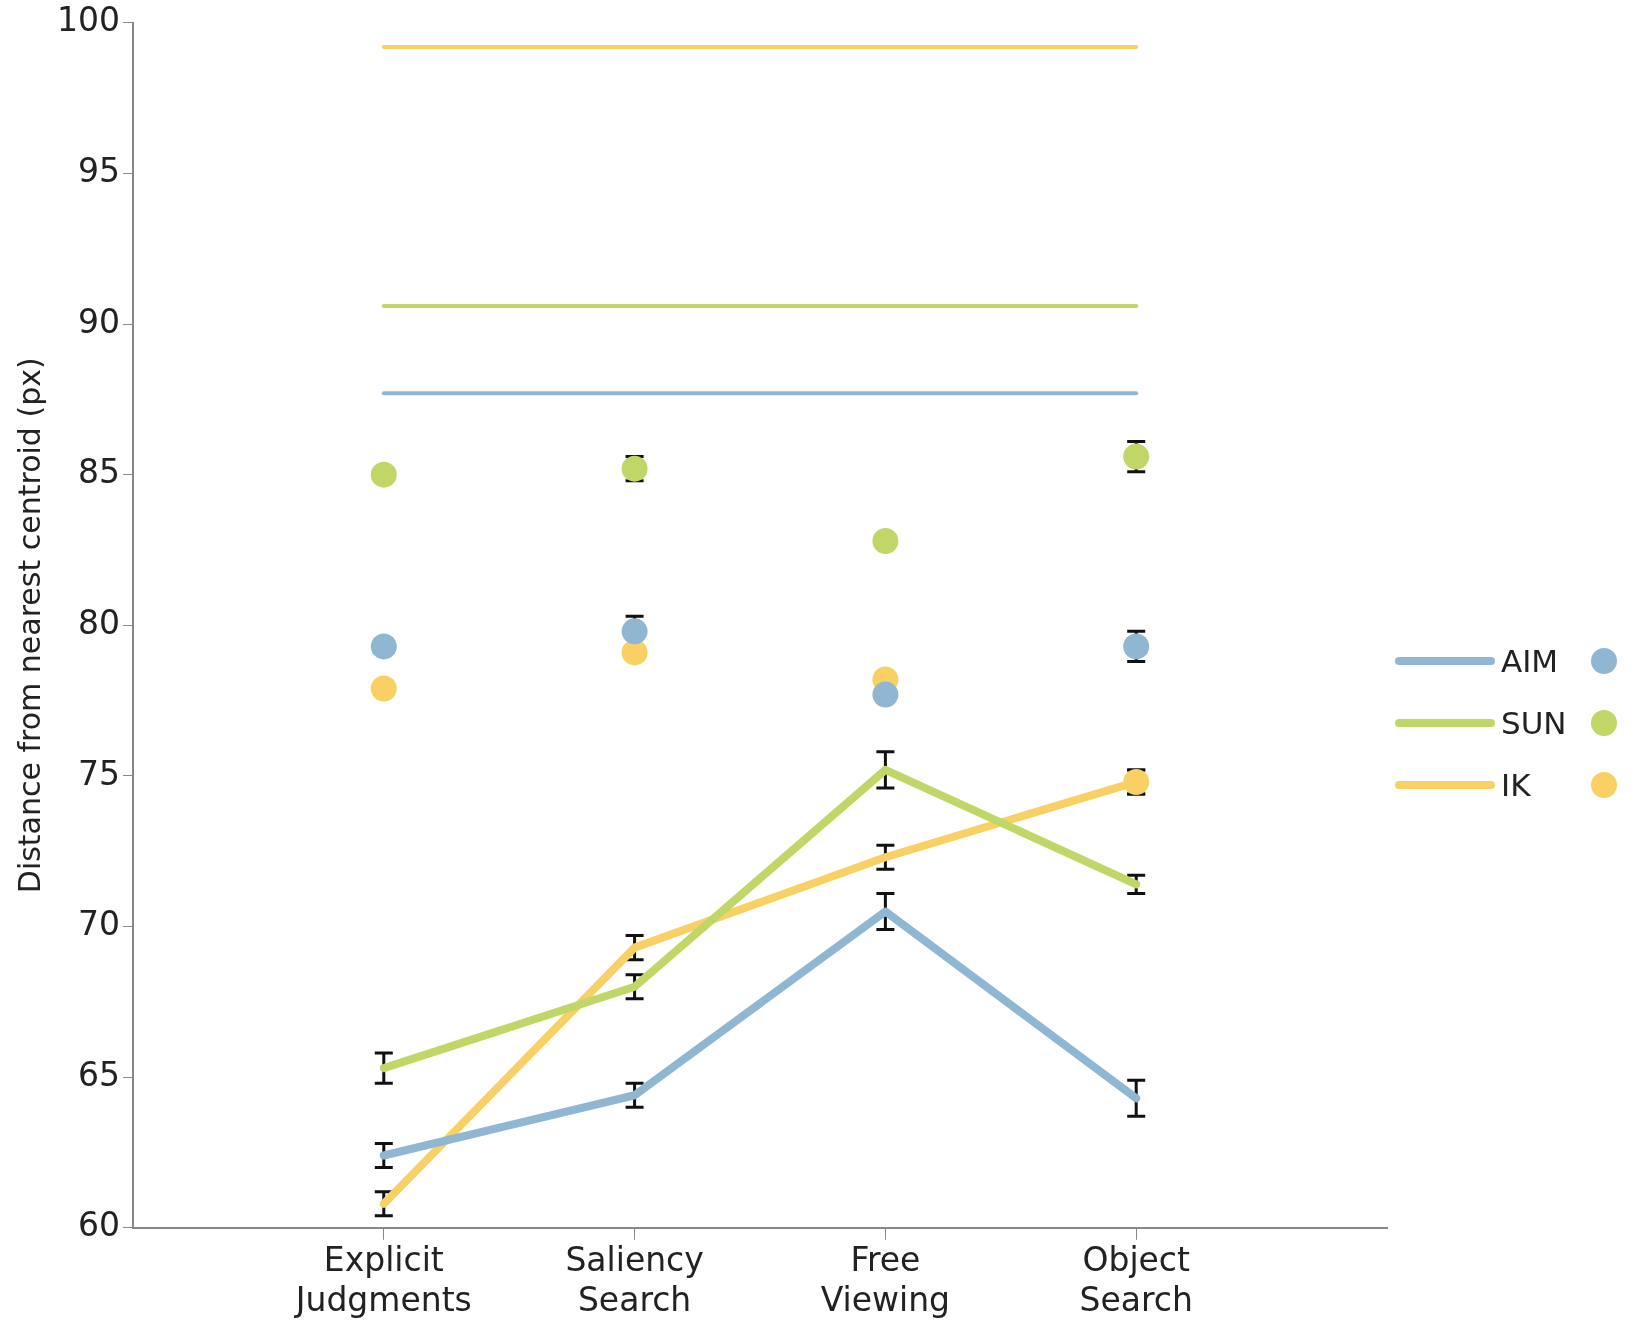  Describe the element at coordinates (98, 321) in the screenshot. I see `y-tick-label: 90` at that location.